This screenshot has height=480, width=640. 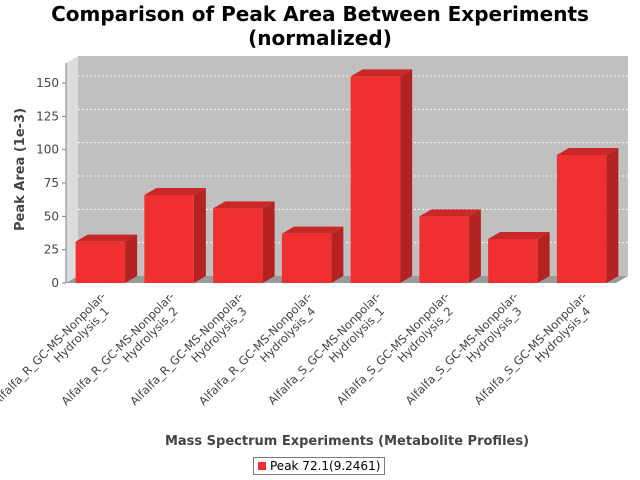 What do you see at coordinates (260, 353) in the screenshot?
I see `x-tick-label: Alfalfa_R_GC-MS-Nonpolar-Hydrolysis_4` at bounding box center [260, 353].